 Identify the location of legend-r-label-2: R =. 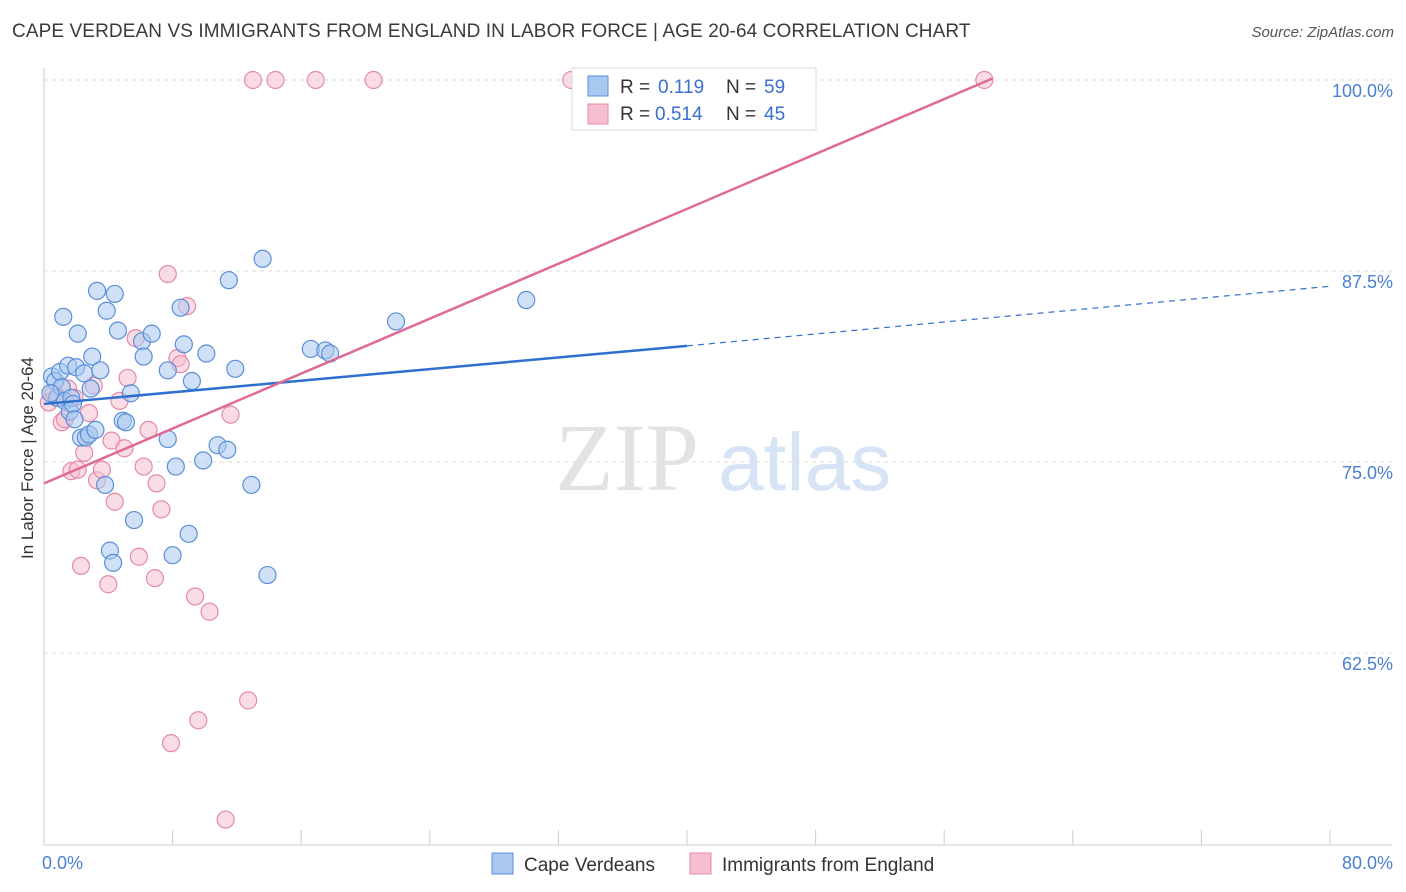
(635, 114).